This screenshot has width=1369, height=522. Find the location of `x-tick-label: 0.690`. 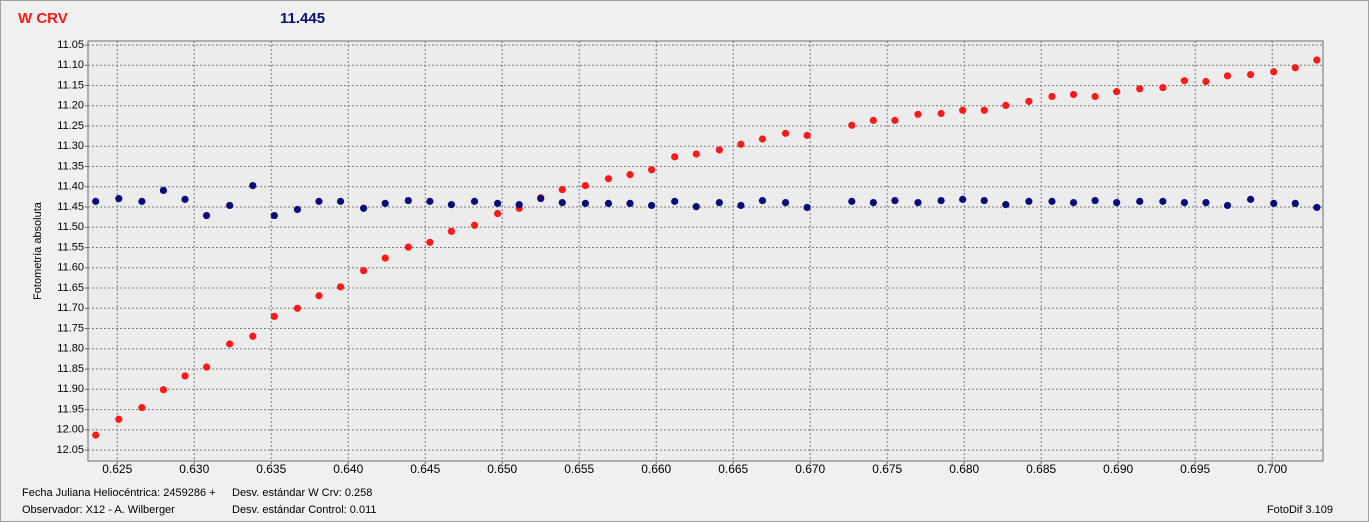

x-tick-label: 0.690 is located at coordinates (1118, 469).